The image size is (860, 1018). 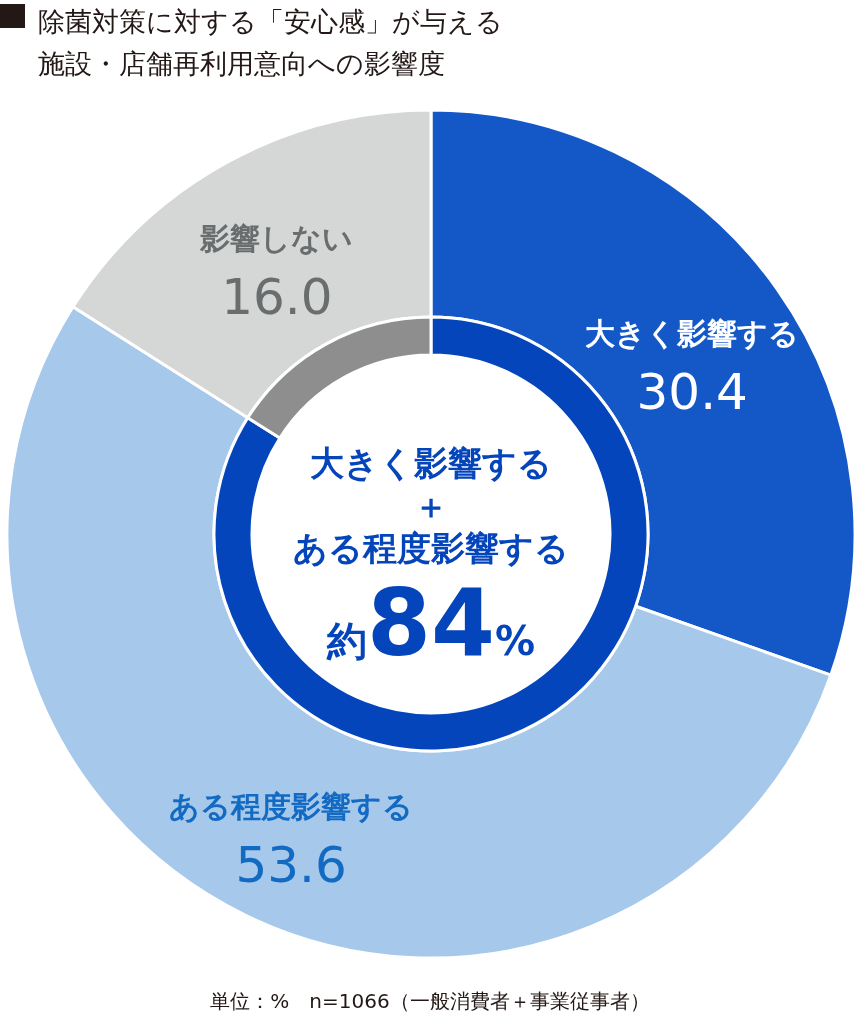 I want to click on chart-title: 除菌対策に対する「安心感」が与える施設・店舗再利用意向への影響度, so click(x=270, y=42).